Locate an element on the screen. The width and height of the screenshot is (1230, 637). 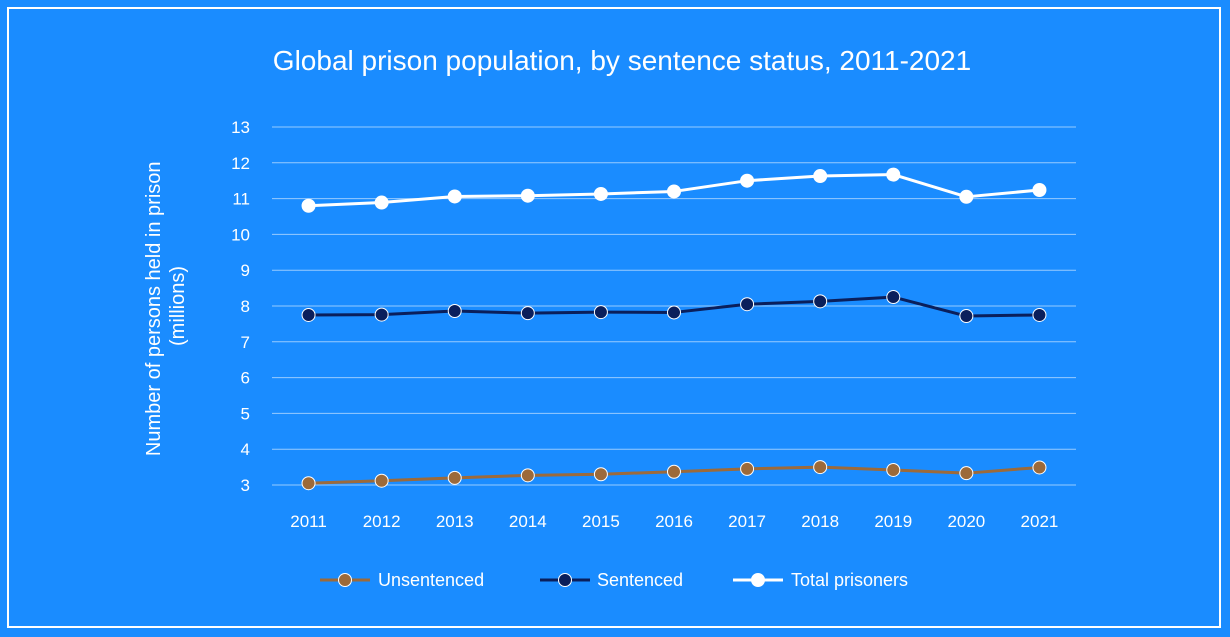
y-tick-label: 11 is located at coordinates (241, 199).